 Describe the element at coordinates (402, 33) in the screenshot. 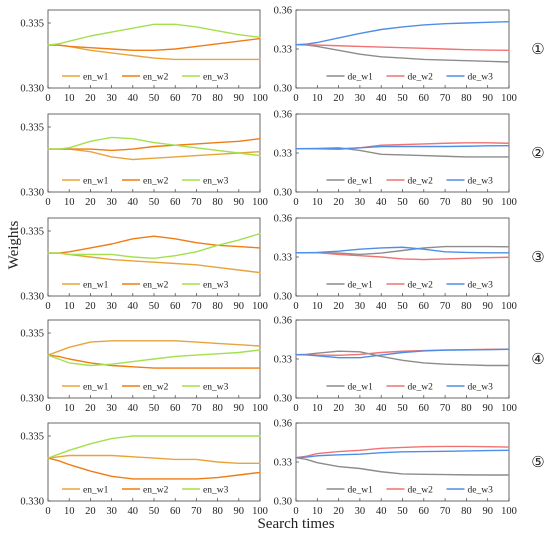

I see `series-line-de_w3` at that location.